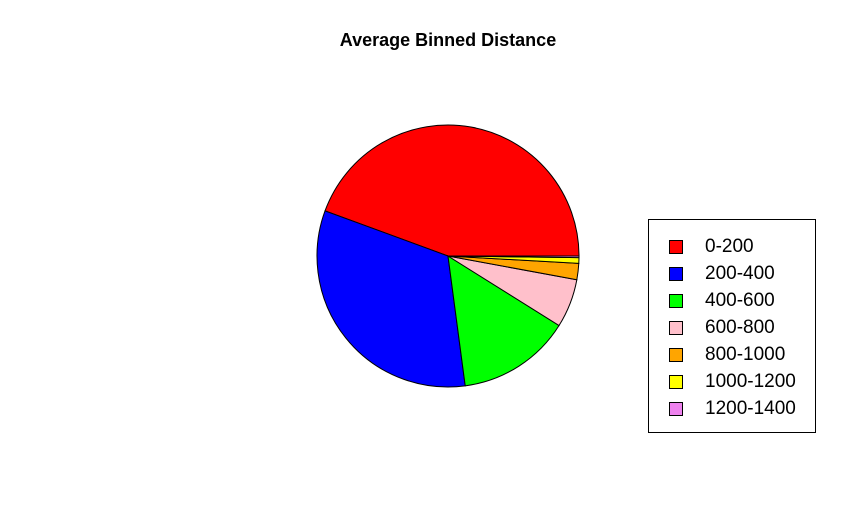  I want to click on legend-item: 400-600, so click(732, 301).